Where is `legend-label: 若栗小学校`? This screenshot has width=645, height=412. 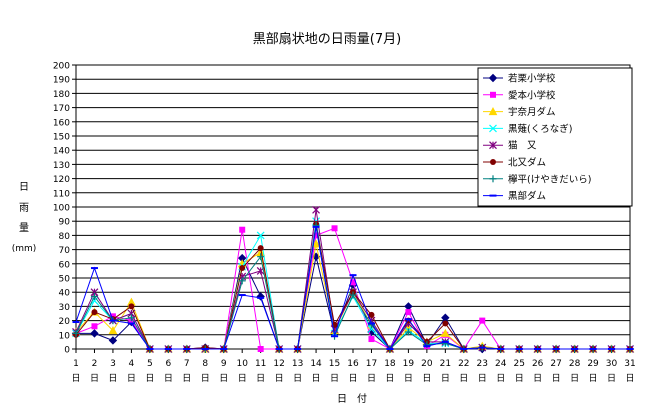
legend-label: 若栗小学校 is located at coordinates (532, 79).